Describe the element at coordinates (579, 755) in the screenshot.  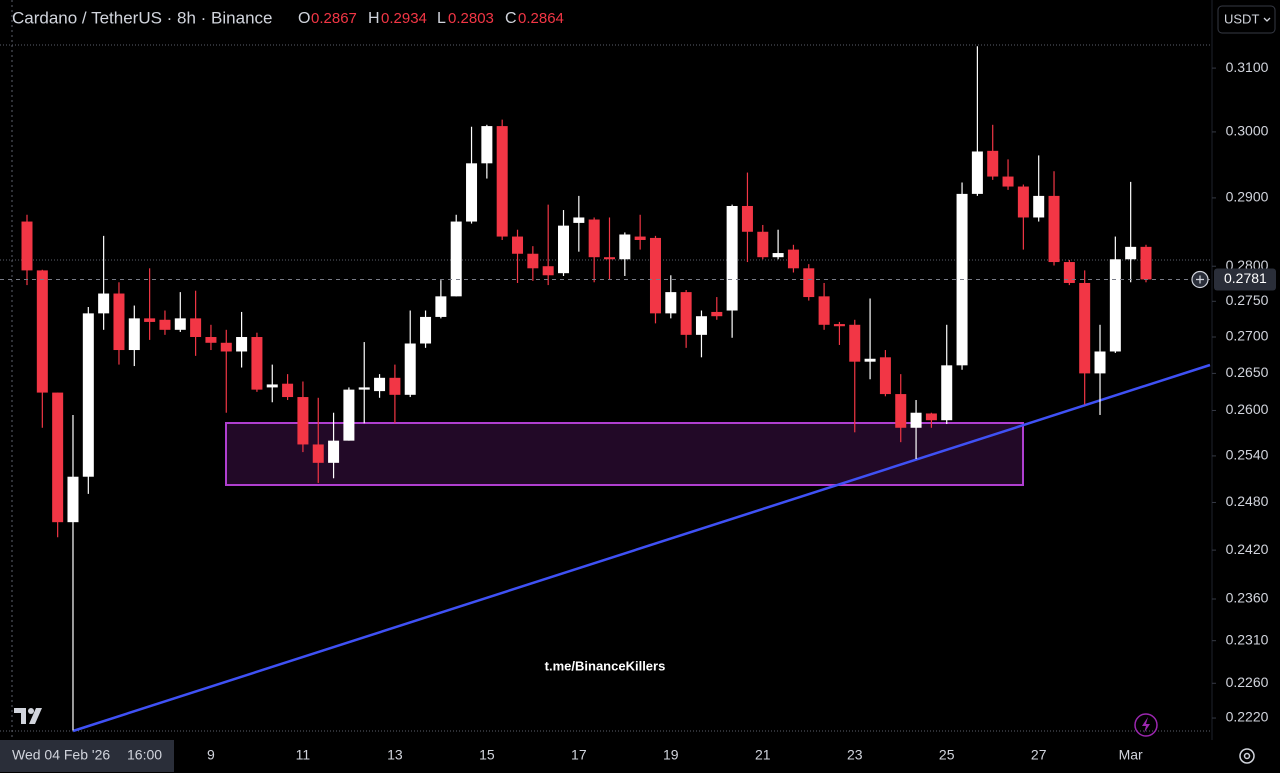
I see `x-tick-label: 17` at that location.